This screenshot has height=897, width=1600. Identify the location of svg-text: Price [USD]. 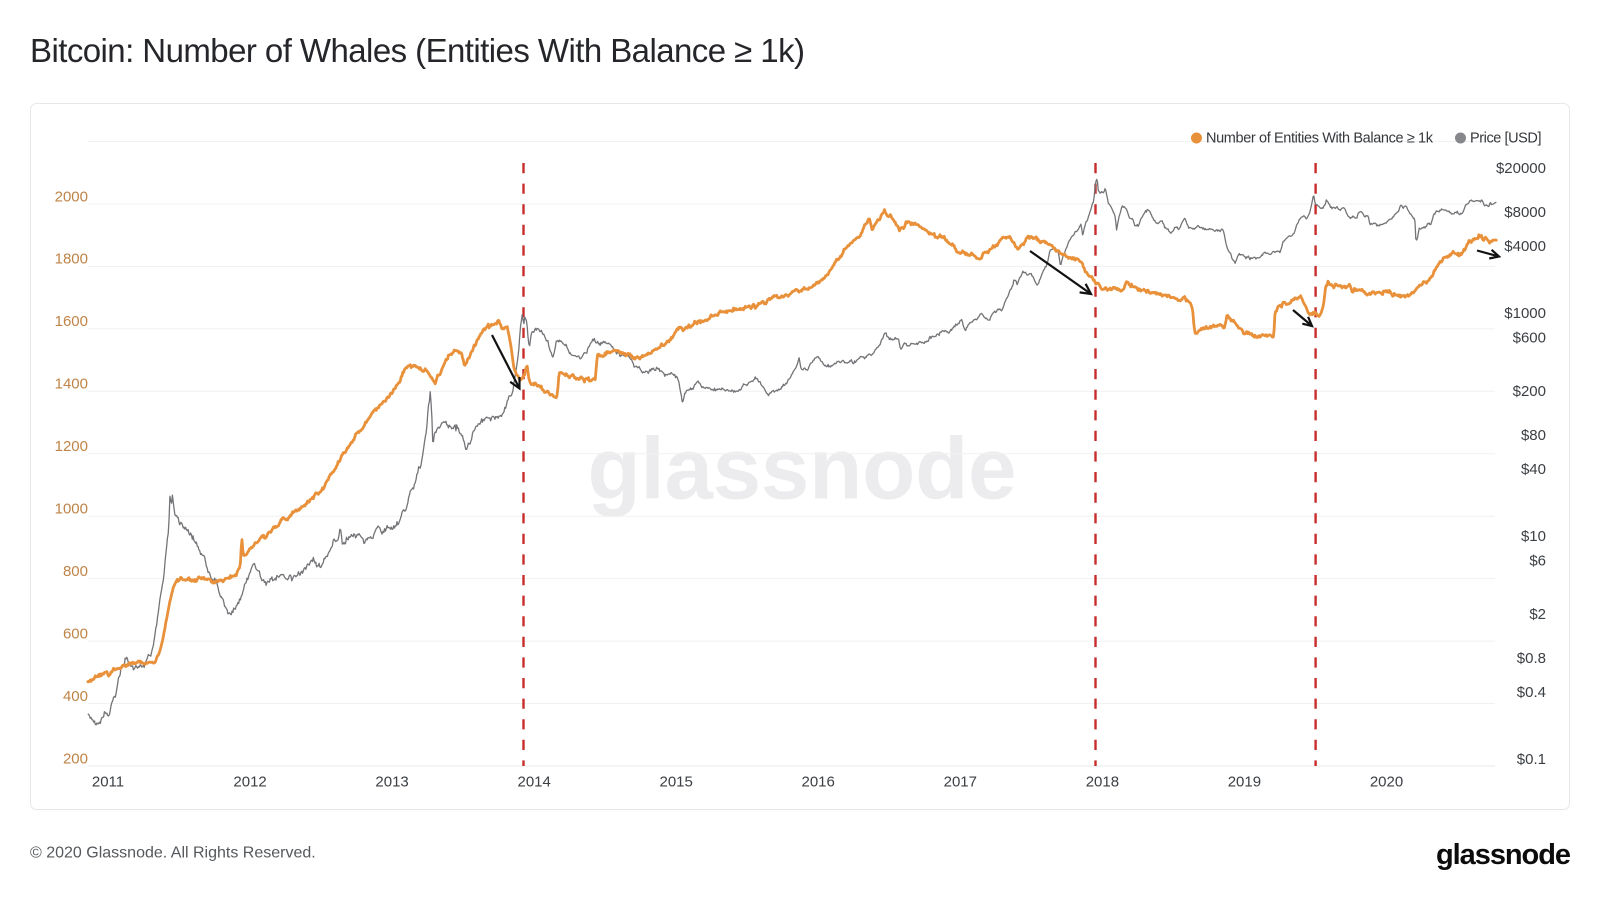
(1506, 139).